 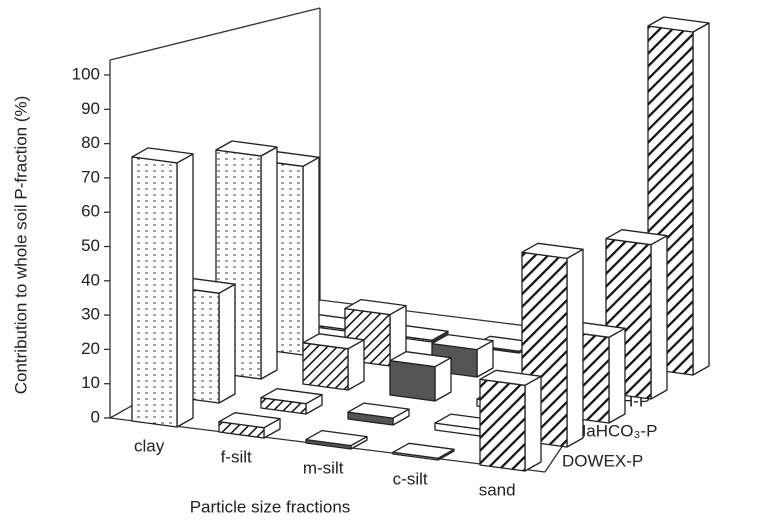 What do you see at coordinates (95, 416) in the screenshot?
I see `y-tick-label: 0` at bounding box center [95, 416].